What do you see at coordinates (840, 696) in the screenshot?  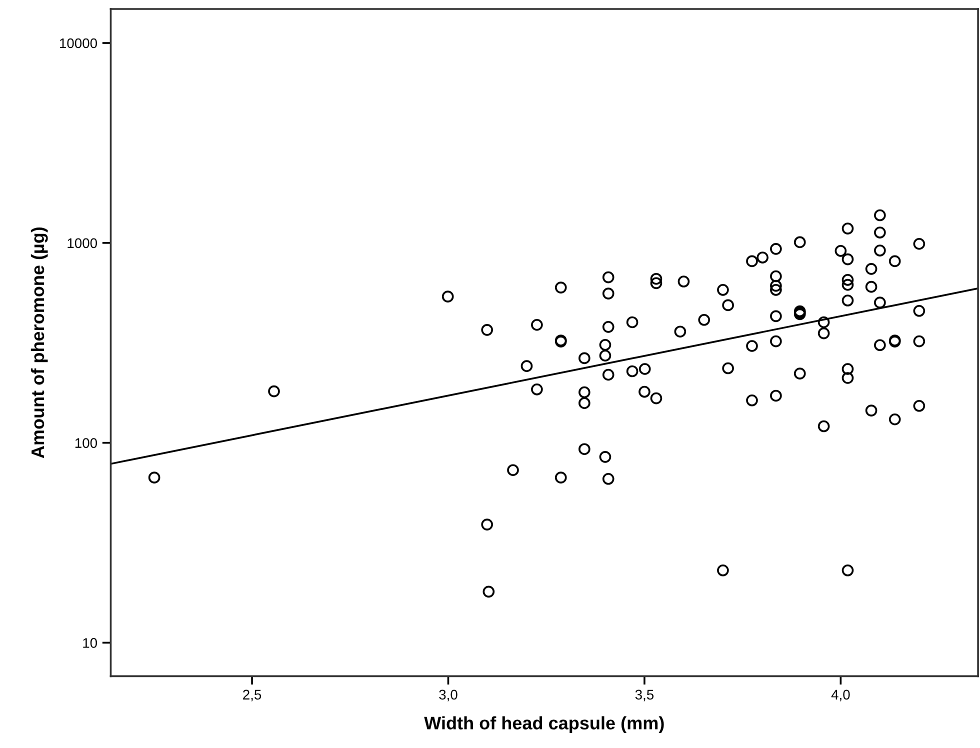 I see `x-tick-label: 4,0` at bounding box center [840, 696].